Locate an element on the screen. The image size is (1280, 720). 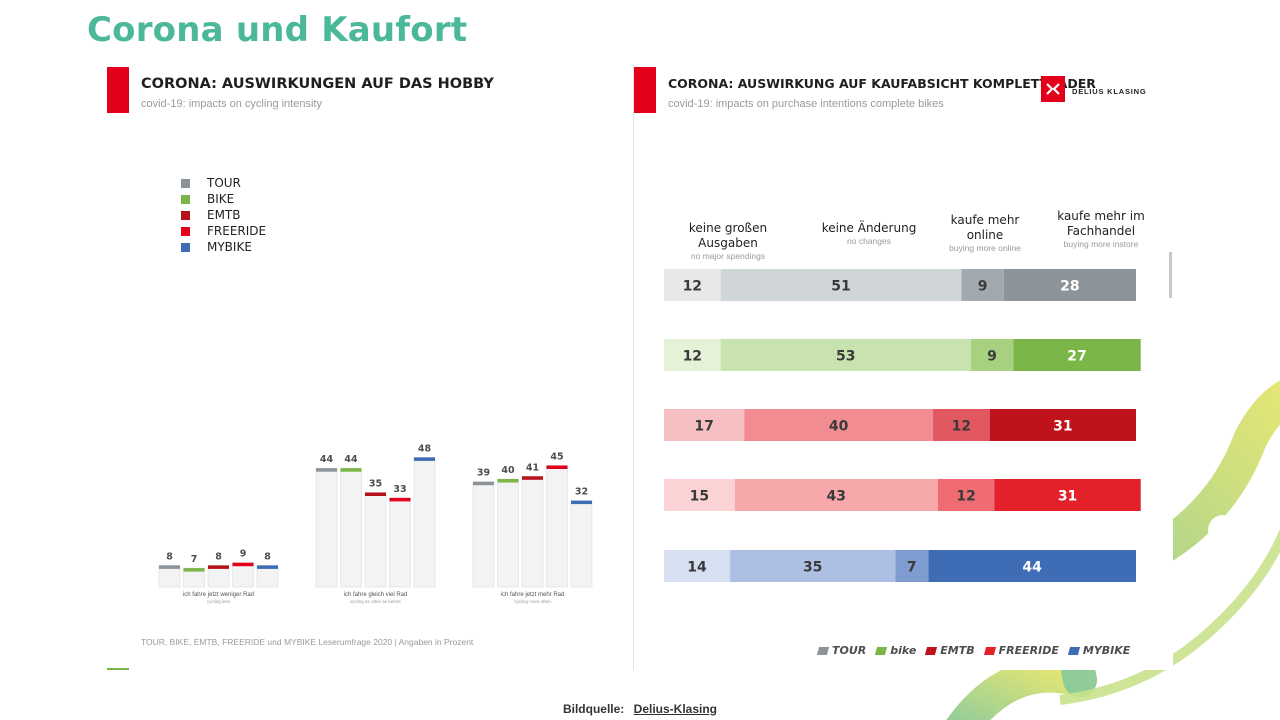
data-label: 35 is located at coordinates (375, 484).